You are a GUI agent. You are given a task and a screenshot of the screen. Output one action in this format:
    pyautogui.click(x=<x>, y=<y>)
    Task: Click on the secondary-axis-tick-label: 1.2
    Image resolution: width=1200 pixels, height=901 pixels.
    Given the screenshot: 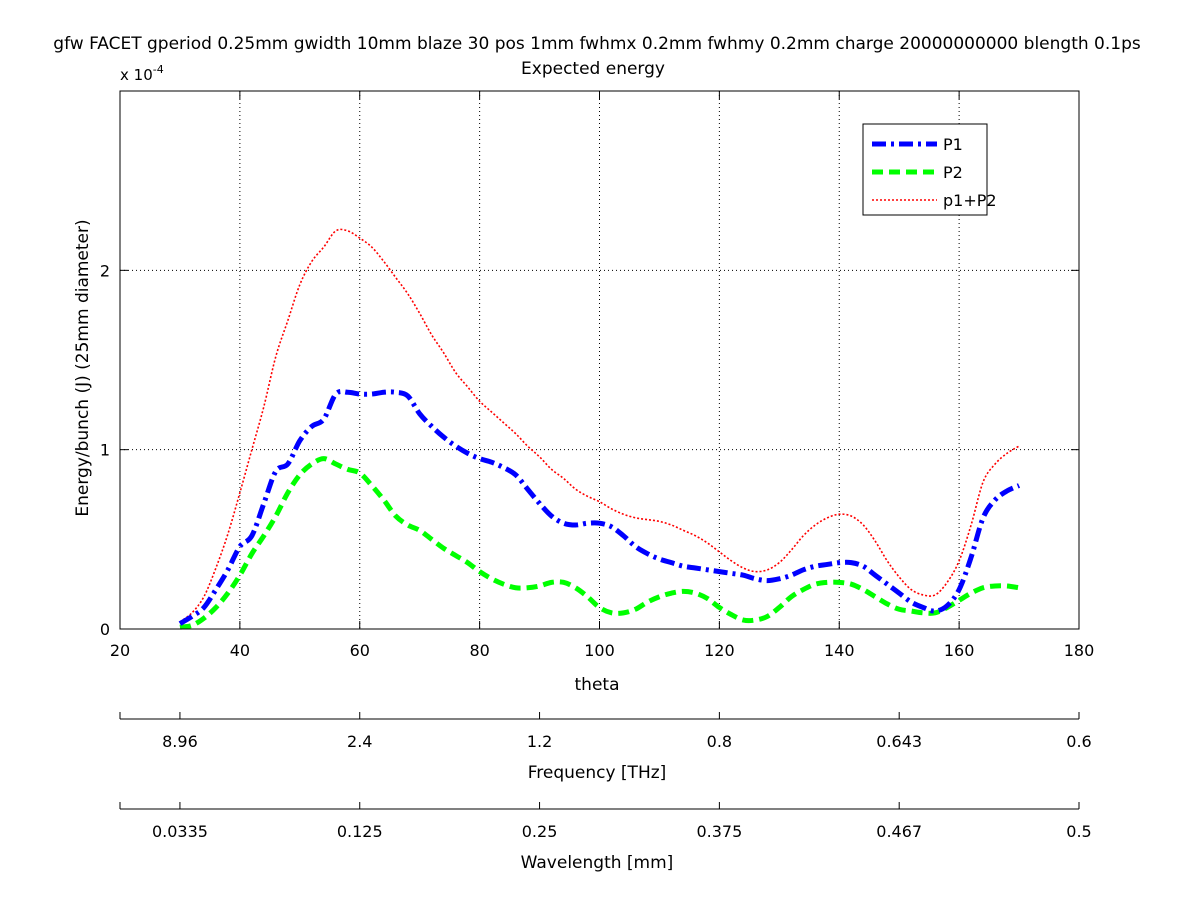 What is the action you would take?
    pyautogui.click(x=539, y=741)
    